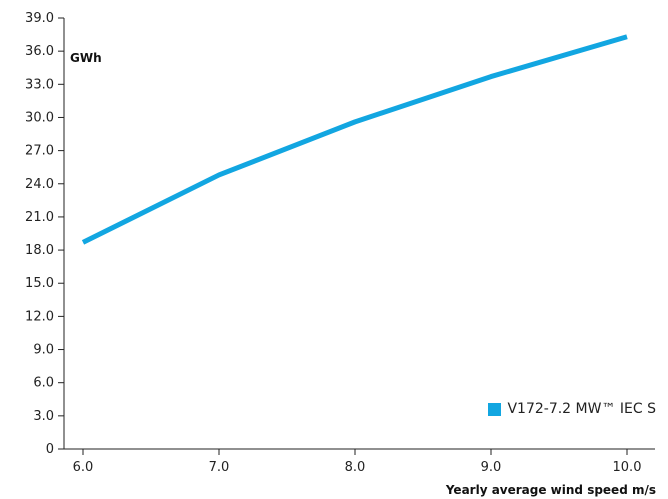 The image size is (668, 499). Describe the element at coordinates (355, 467) in the screenshot. I see `x-tick-label: 8.0` at that location.